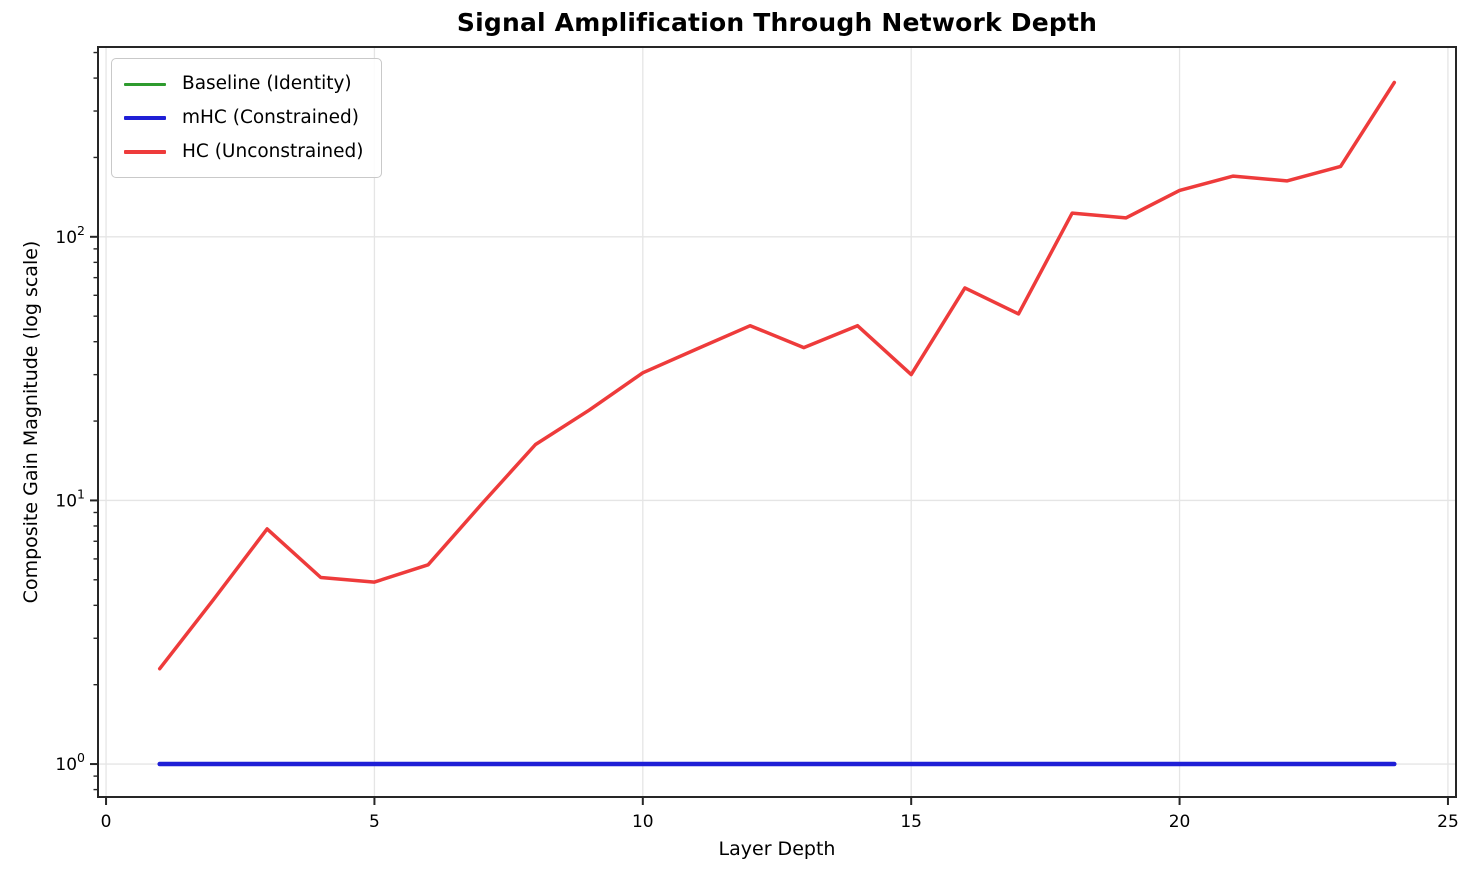 The width and height of the screenshot is (1480, 880). What do you see at coordinates (911, 822) in the screenshot?
I see `x-tick-label: 15` at bounding box center [911, 822].